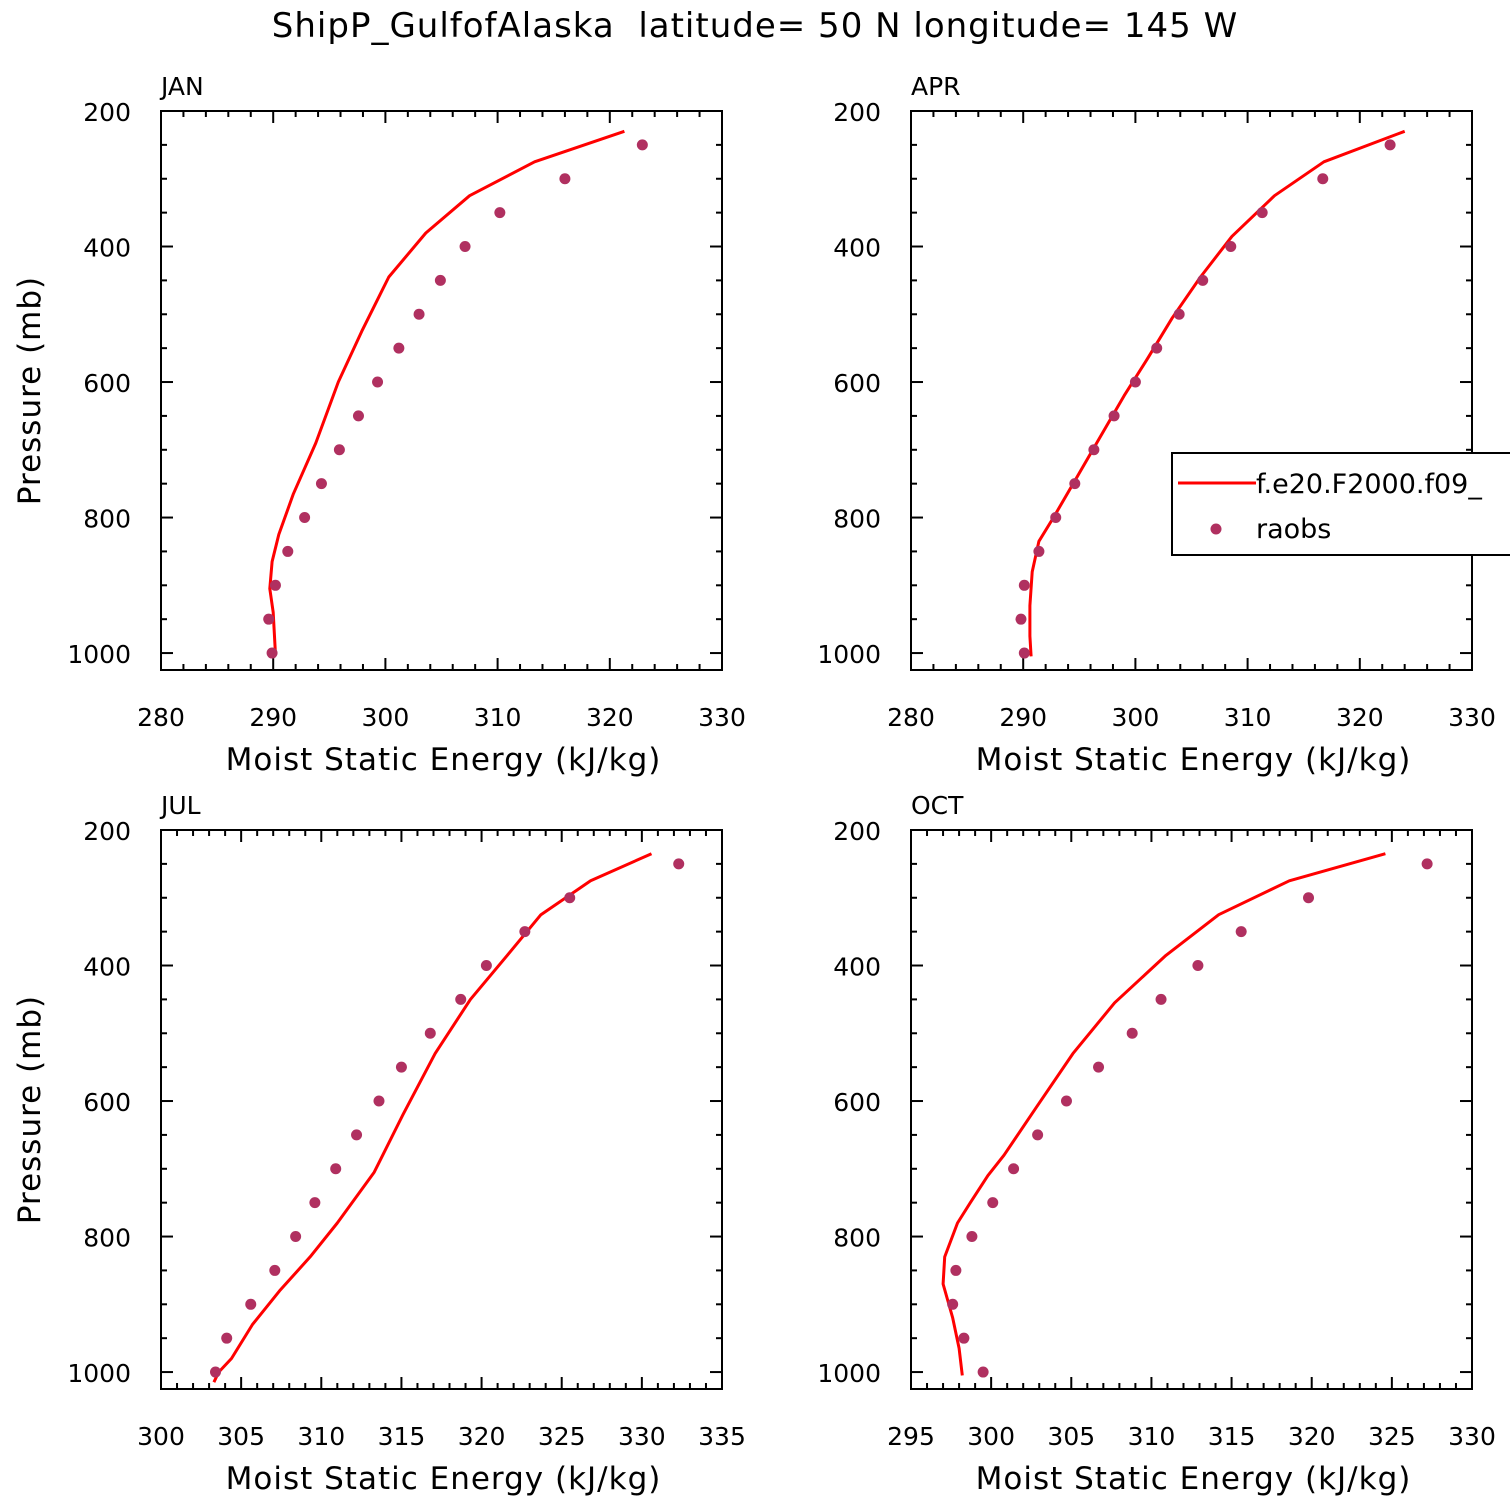 This screenshot has height=1510, width=1510. What do you see at coordinates (1023, 717) in the screenshot?
I see `x-tick-label: 290` at bounding box center [1023, 717].